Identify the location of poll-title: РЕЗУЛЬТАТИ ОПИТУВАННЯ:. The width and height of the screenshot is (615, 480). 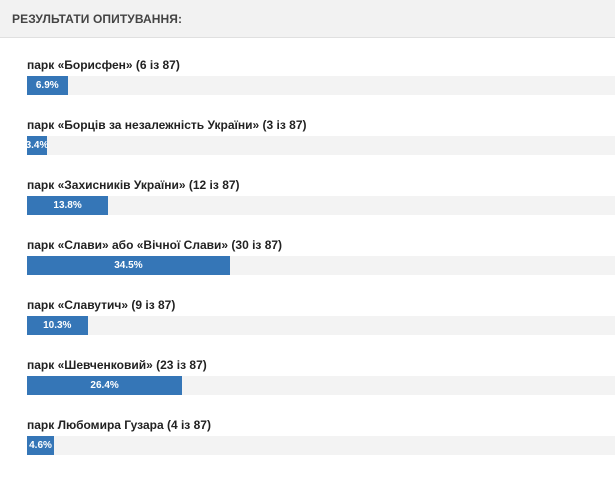
(97, 18).